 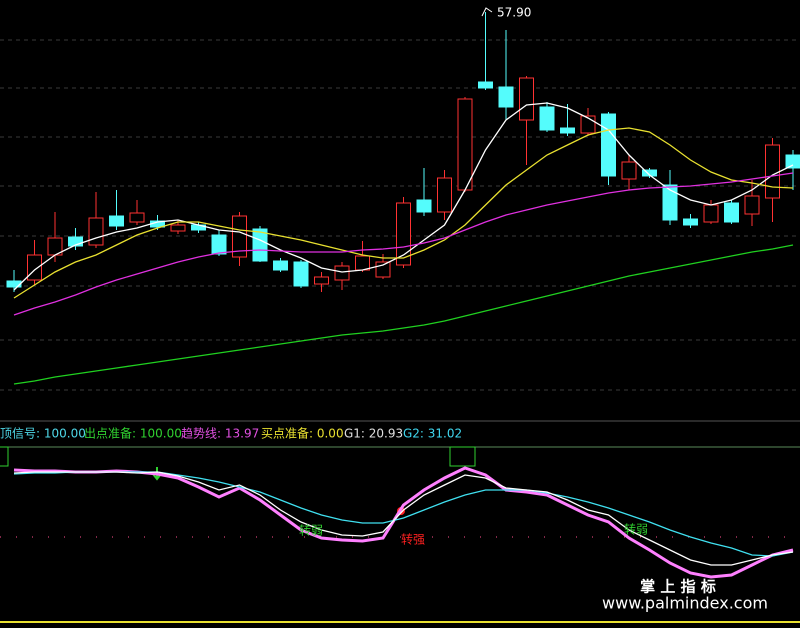 I want to click on legend-entry: G1: 20.93, so click(x=373, y=434).